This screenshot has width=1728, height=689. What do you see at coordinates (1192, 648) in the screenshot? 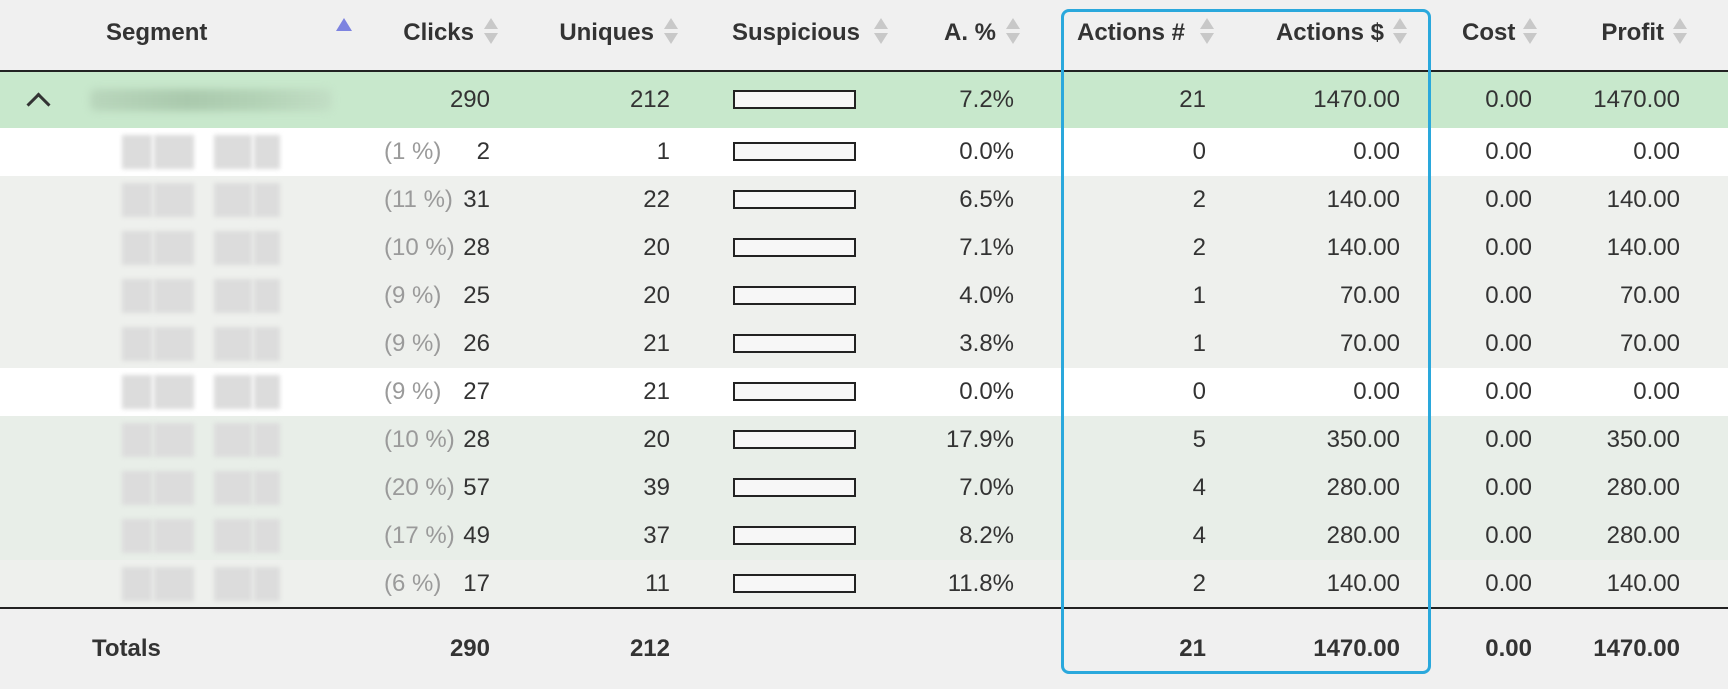
I see `totals-actions-count: 21` at bounding box center [1192, 648].